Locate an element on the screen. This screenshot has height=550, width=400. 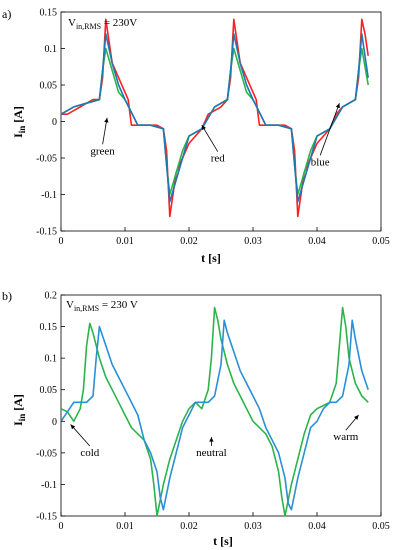
annotation-a: Vin,RMS = 230V is located at coordinates (102, 24).